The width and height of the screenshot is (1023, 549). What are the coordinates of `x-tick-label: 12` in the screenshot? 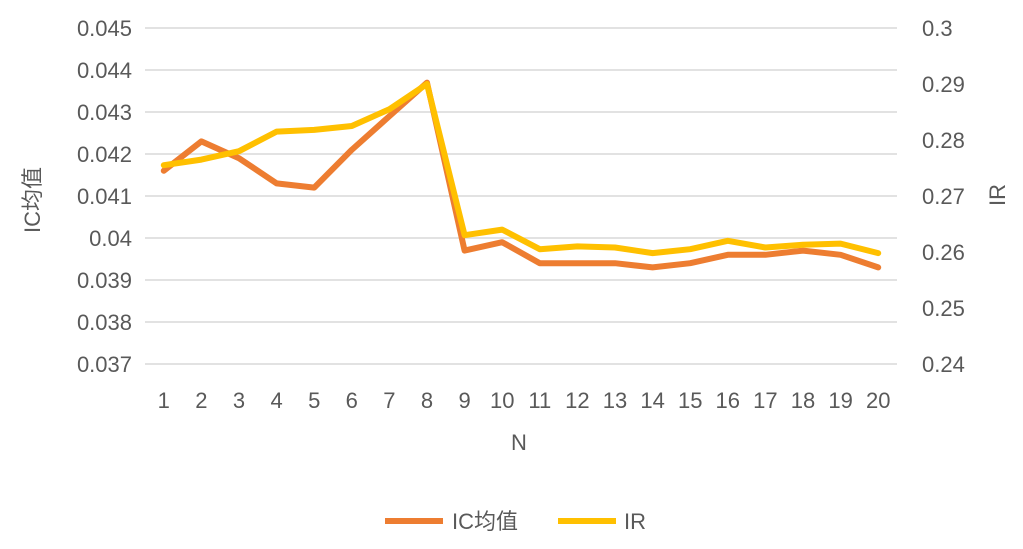 It's located at (577, 400).